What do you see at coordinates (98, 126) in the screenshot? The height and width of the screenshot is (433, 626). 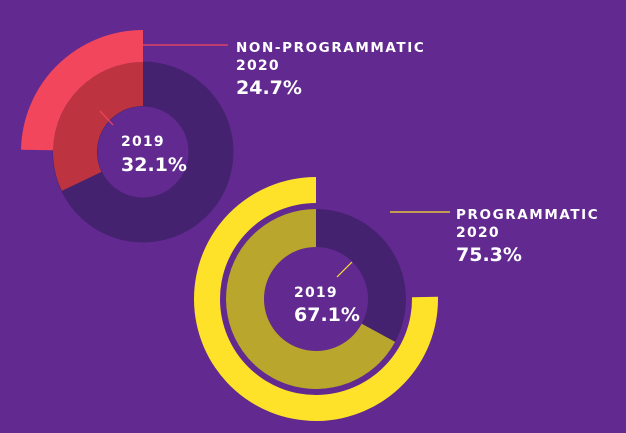 I see `donut-non-programmatic-2019-arc` at bounding box center [98, 126].